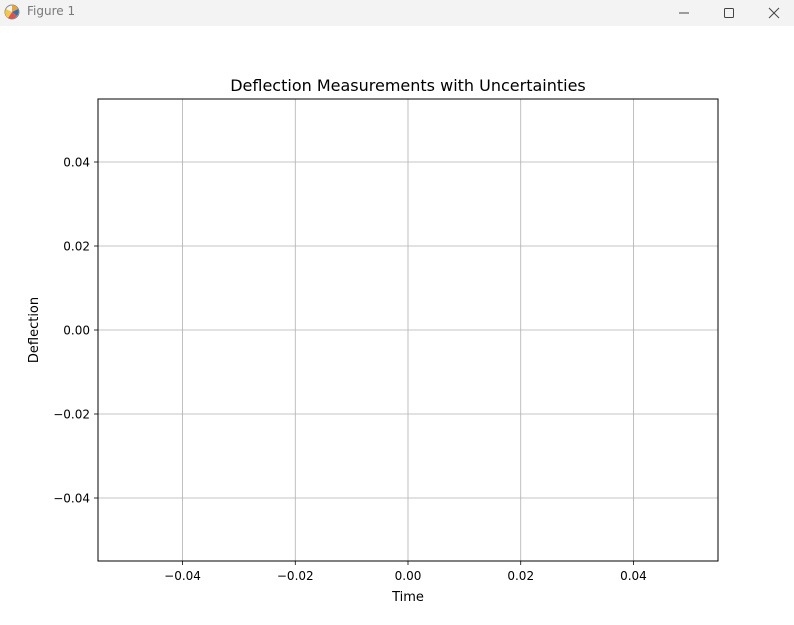 This screenshot has height=625, width=794. I want to click on maximize-button, so click(729, 13).